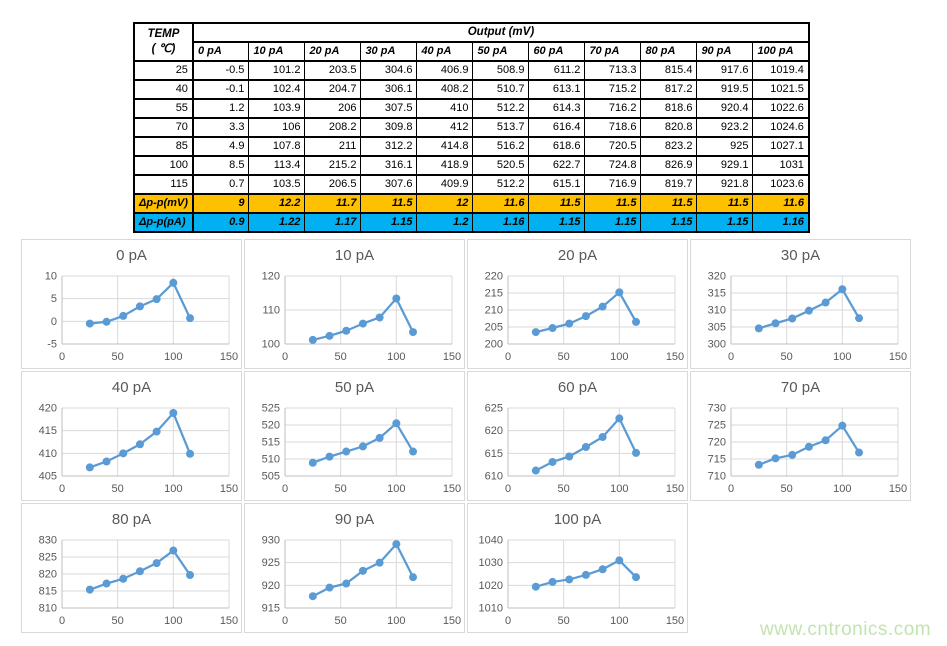 Image resolution: width=947 pixels, height=646 pixels. Describe the element at coordinates (491, 563) in the screenshot. I see `svg-text: 1030` at that location.